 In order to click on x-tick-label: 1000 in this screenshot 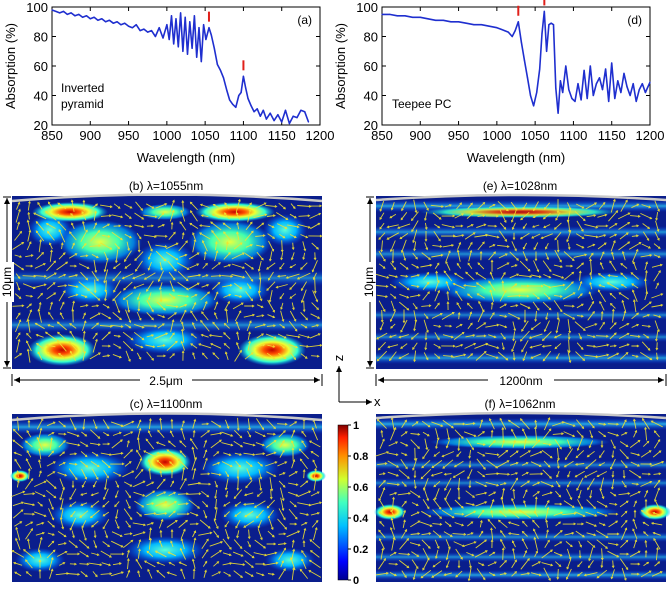, I will do `click(496, 135)`.